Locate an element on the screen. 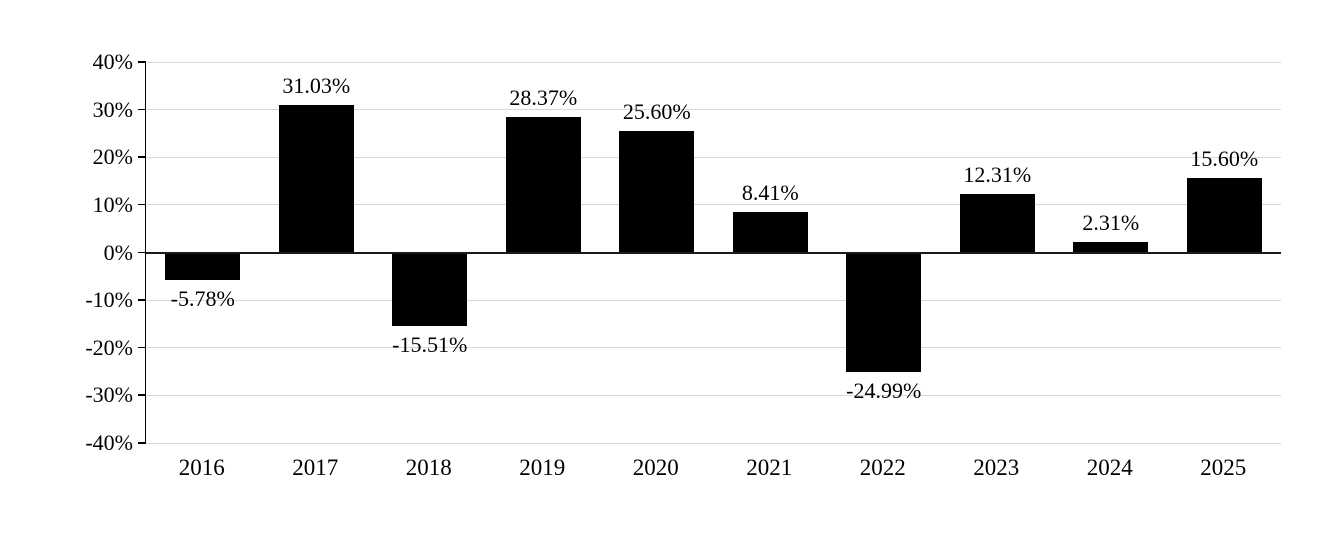 The image size is (1344, 556). bar-column: 8.41% is located at coordinates (771, 252).